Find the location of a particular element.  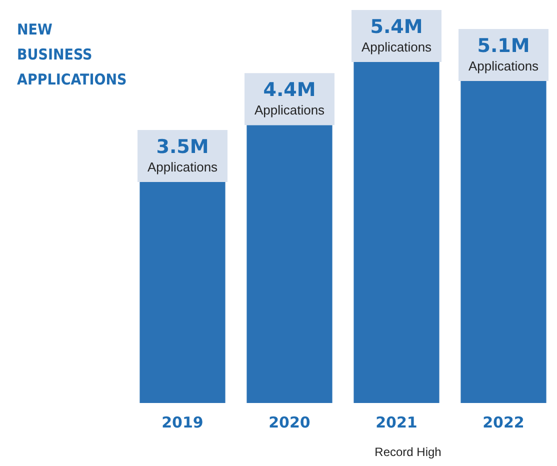

chart-title: NEW BUSINESS APPLICATIONS is located at coordinates (72, 54).